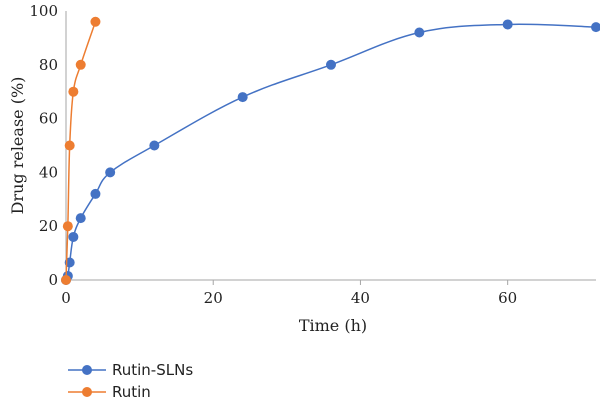 Image resolution: width=600 pixels, height=405 pixels. Describe the element at coordinates (53, 280) in the screenshot. I see `y-tick-label: 0` at that location.